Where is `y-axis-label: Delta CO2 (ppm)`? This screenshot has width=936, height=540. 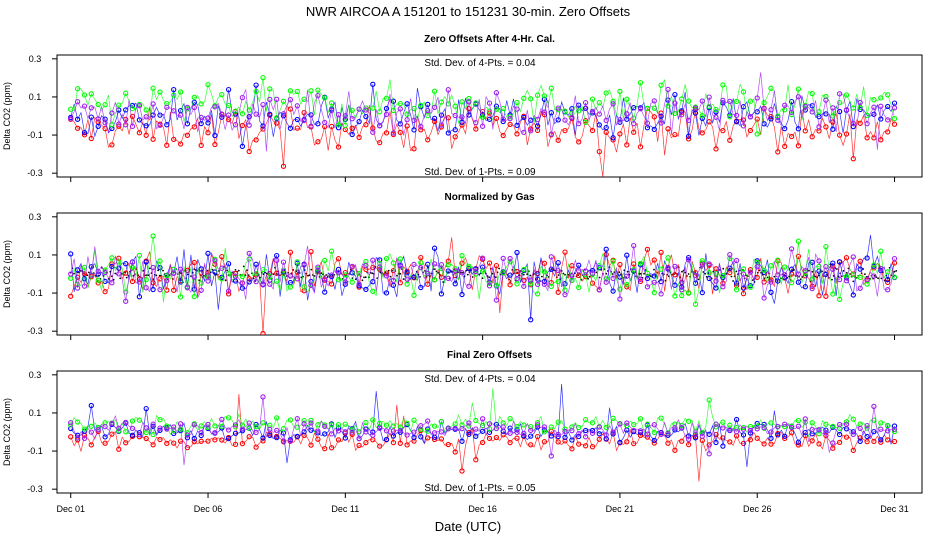
y-axis-label: Delta CO2 (ppm) is located at coordinates (7, 274).